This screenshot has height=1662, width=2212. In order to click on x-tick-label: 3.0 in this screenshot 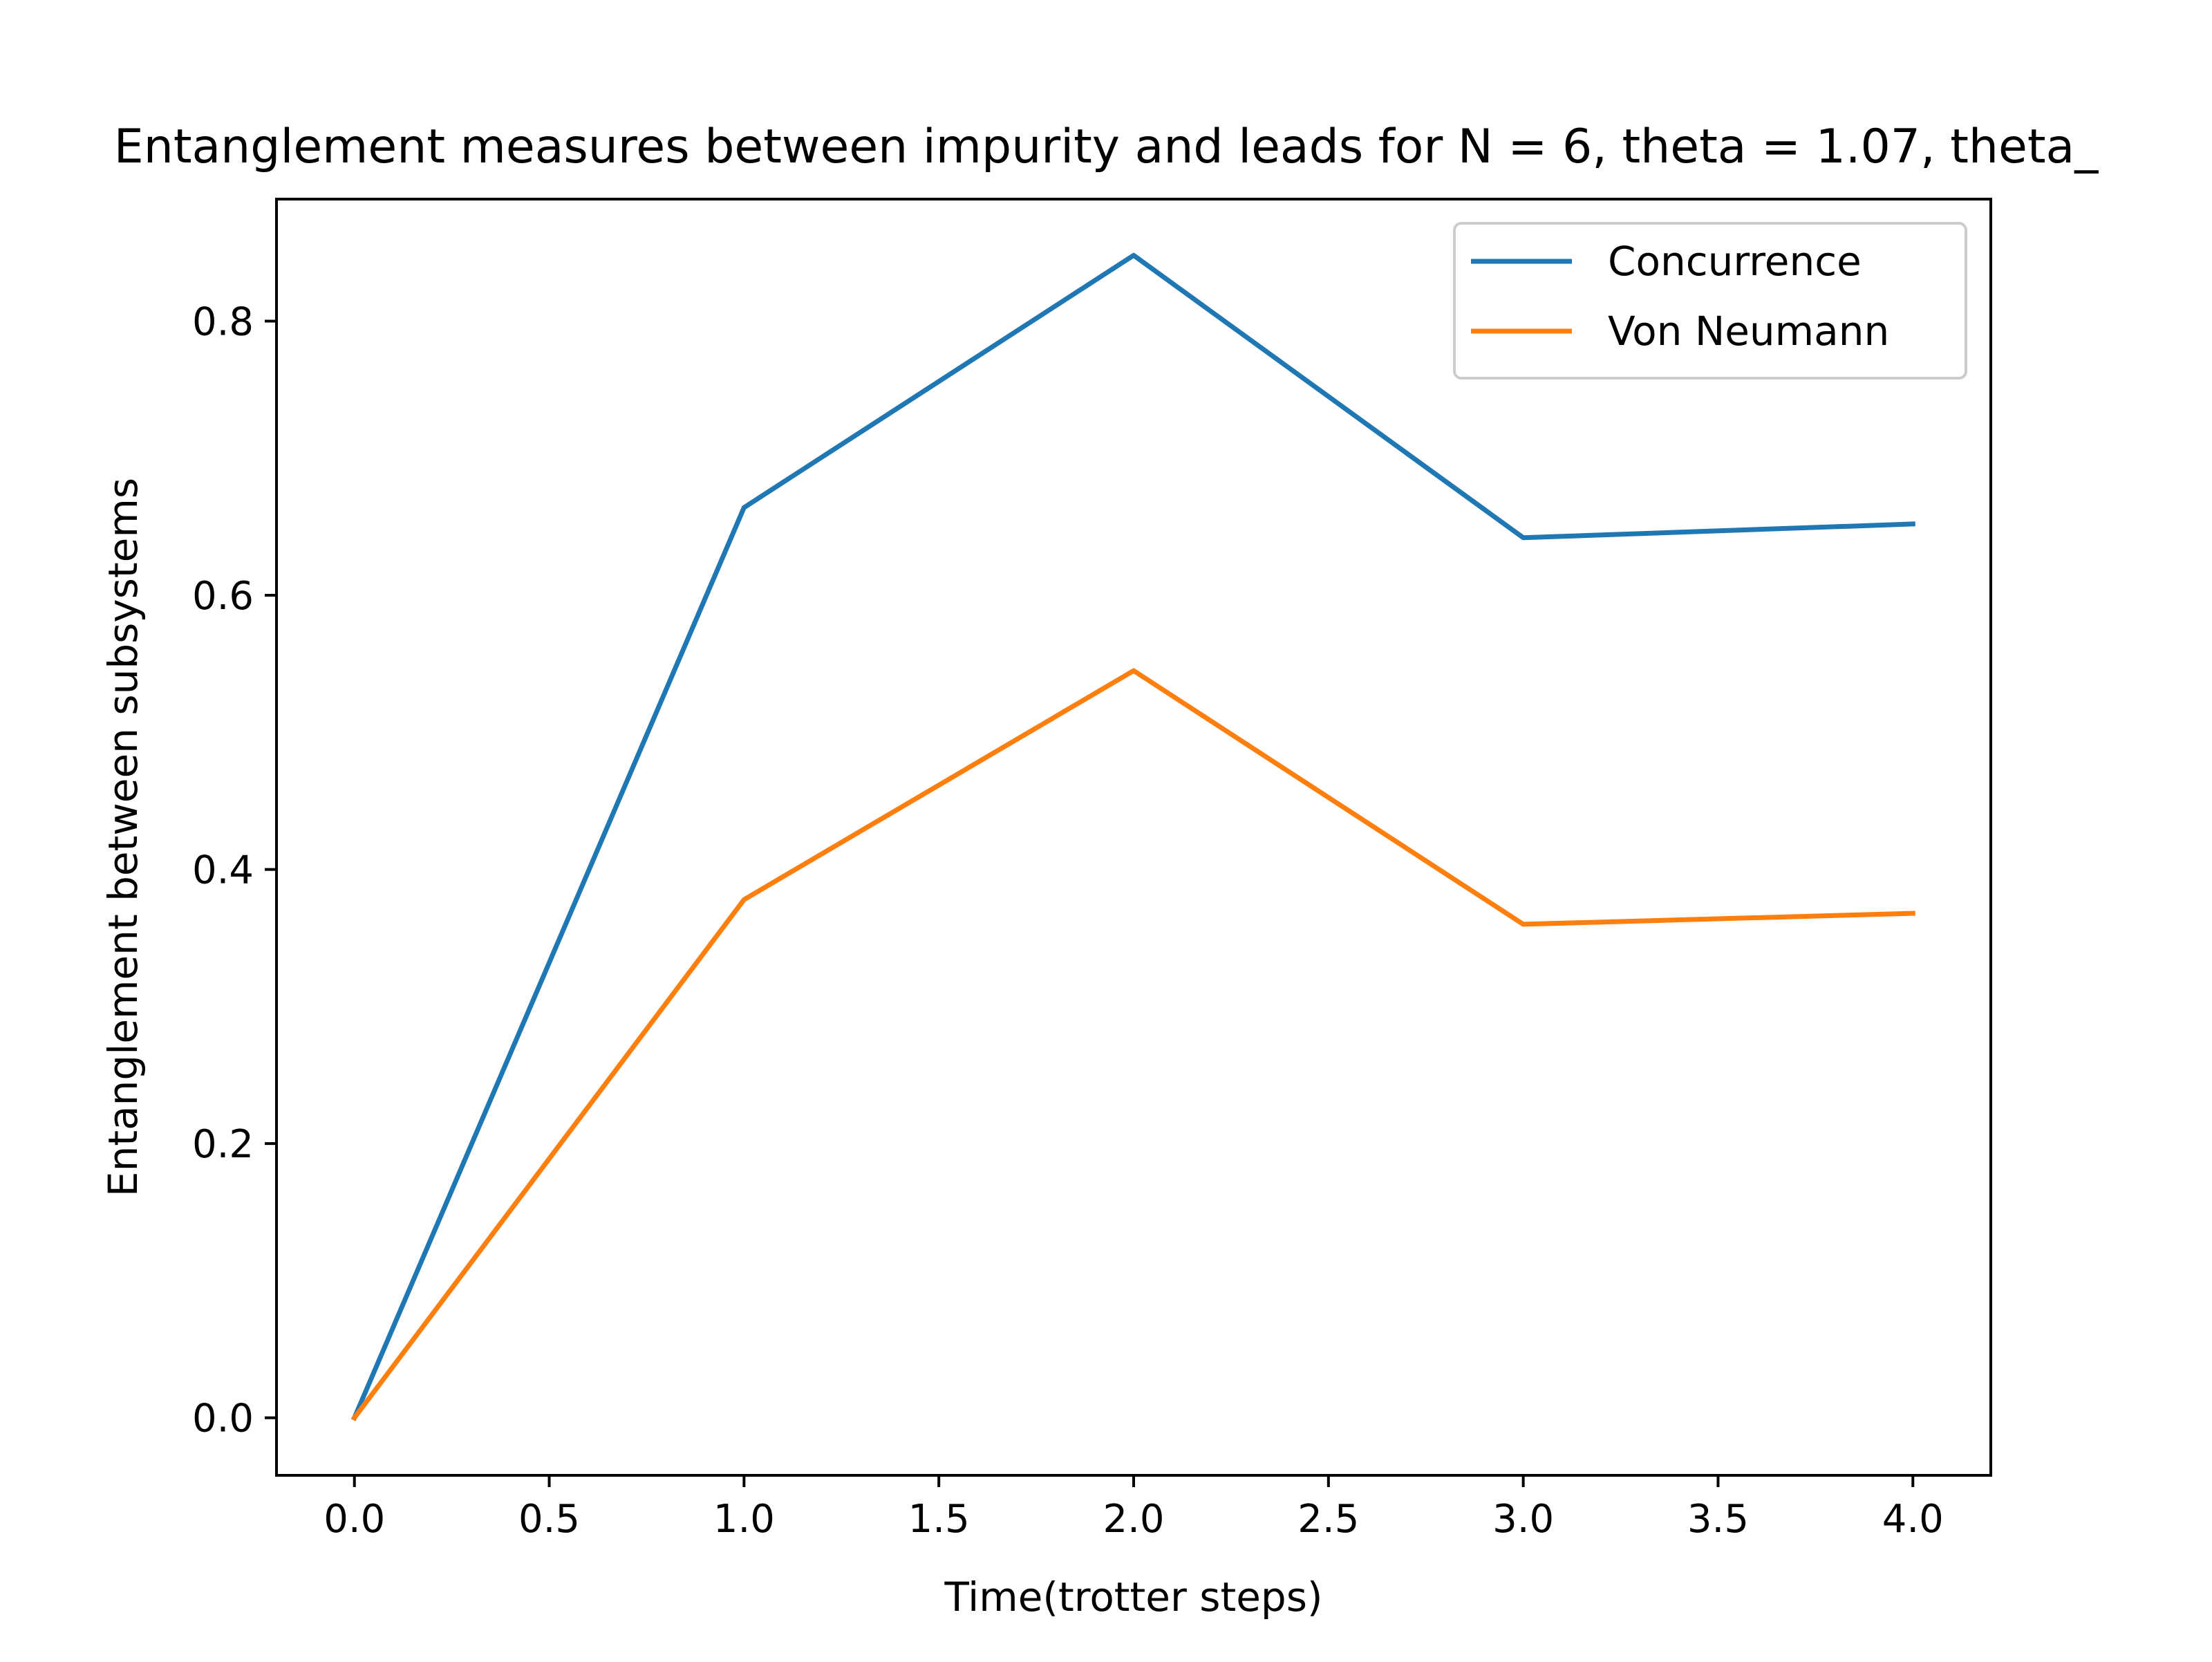, I will do `click(1523, 1519)`.